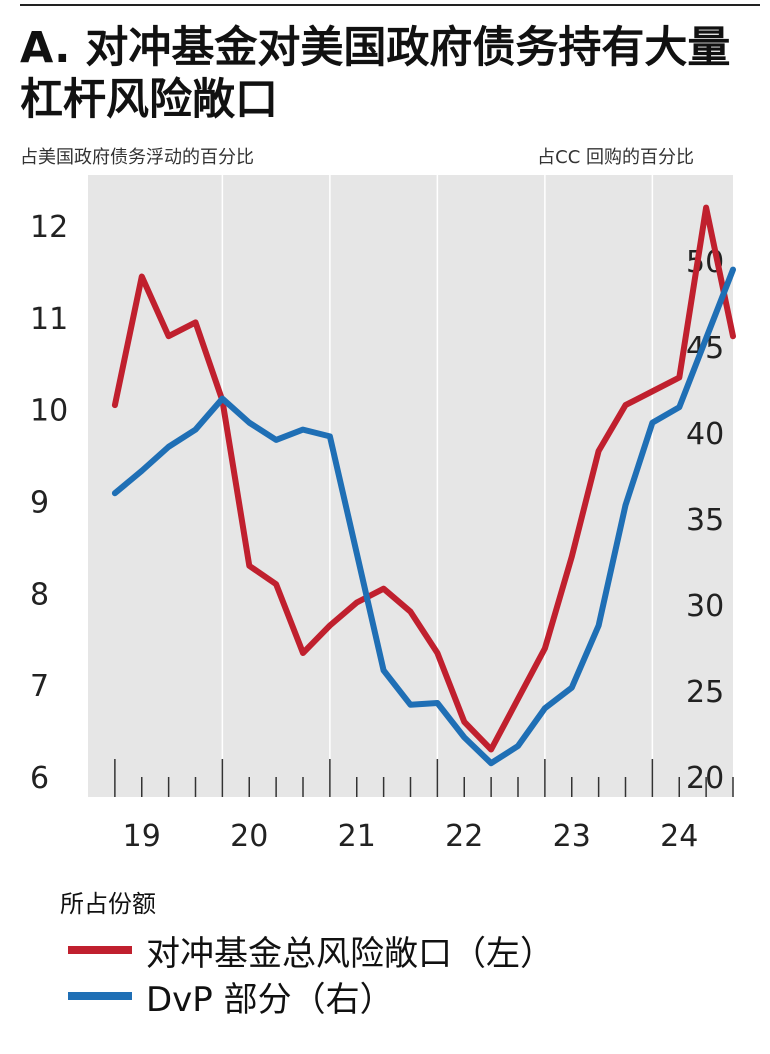  I want to click on y-left-tick-label: 11, so click(49, 319).